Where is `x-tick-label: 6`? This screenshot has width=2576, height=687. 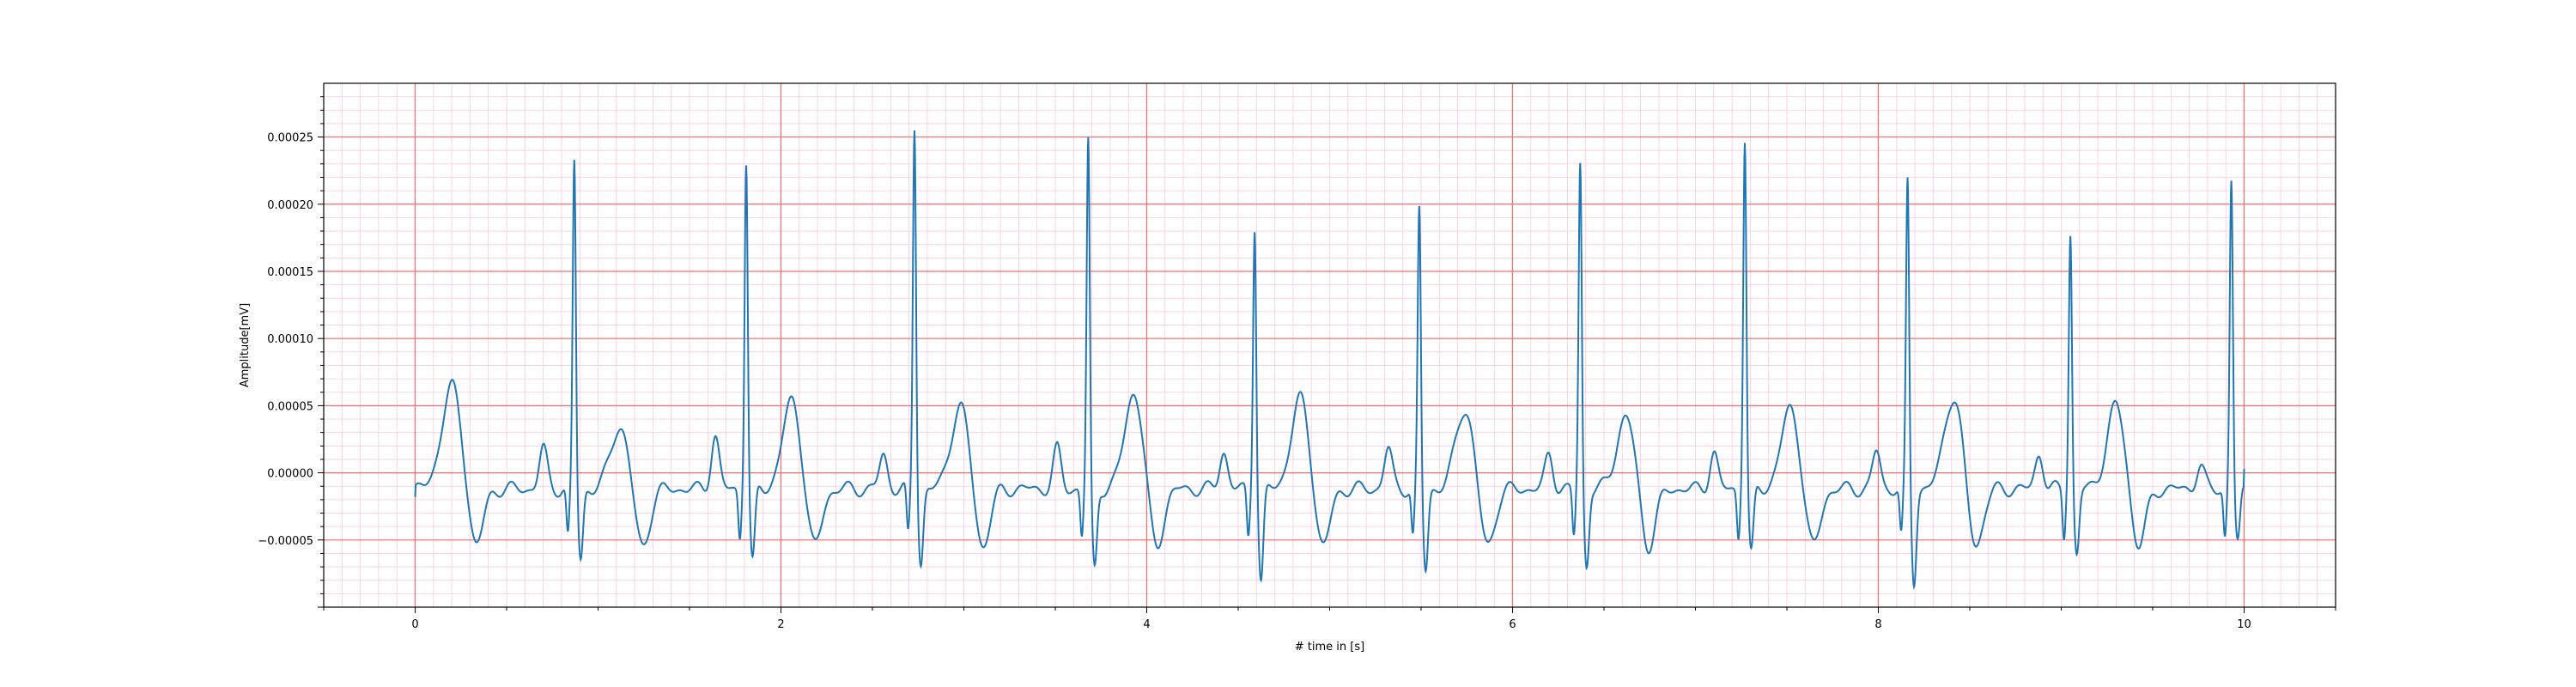 x-tick-label: 6 is located at coordinates (1513, 624).